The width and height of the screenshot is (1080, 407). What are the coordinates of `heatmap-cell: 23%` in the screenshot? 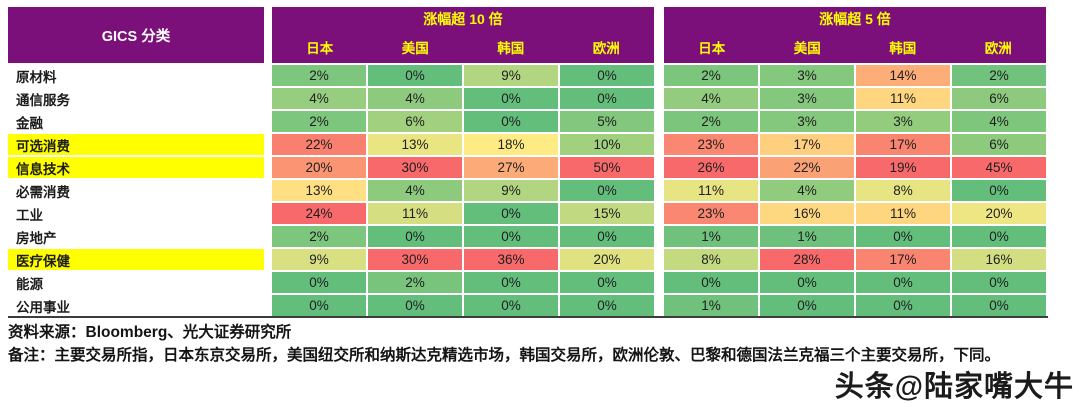 It's located at (711, 213).